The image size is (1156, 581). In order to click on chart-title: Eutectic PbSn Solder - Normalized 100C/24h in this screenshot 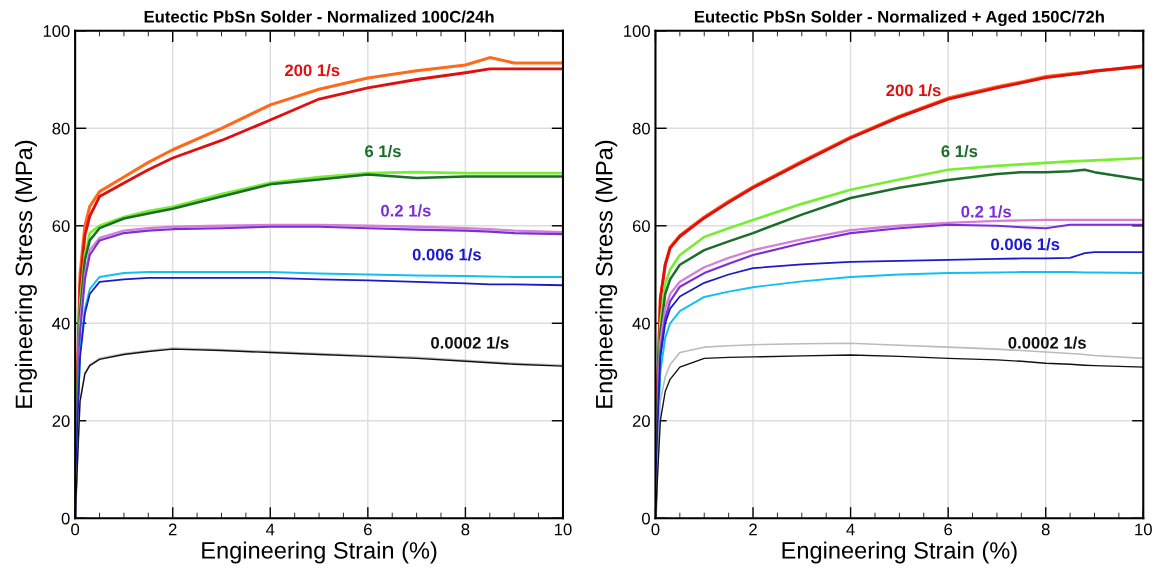, I will do `click(319, 16)`.